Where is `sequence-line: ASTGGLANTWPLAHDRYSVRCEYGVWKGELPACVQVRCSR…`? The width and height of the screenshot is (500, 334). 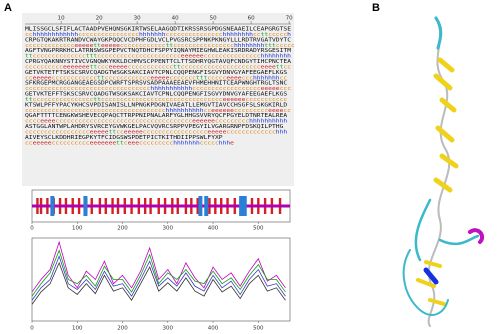
sequence-line: ASTGGLANTWPLAHDRYSVRCEYGVWKGELPACVQVRCSR… is located at coordinates (154, 127).